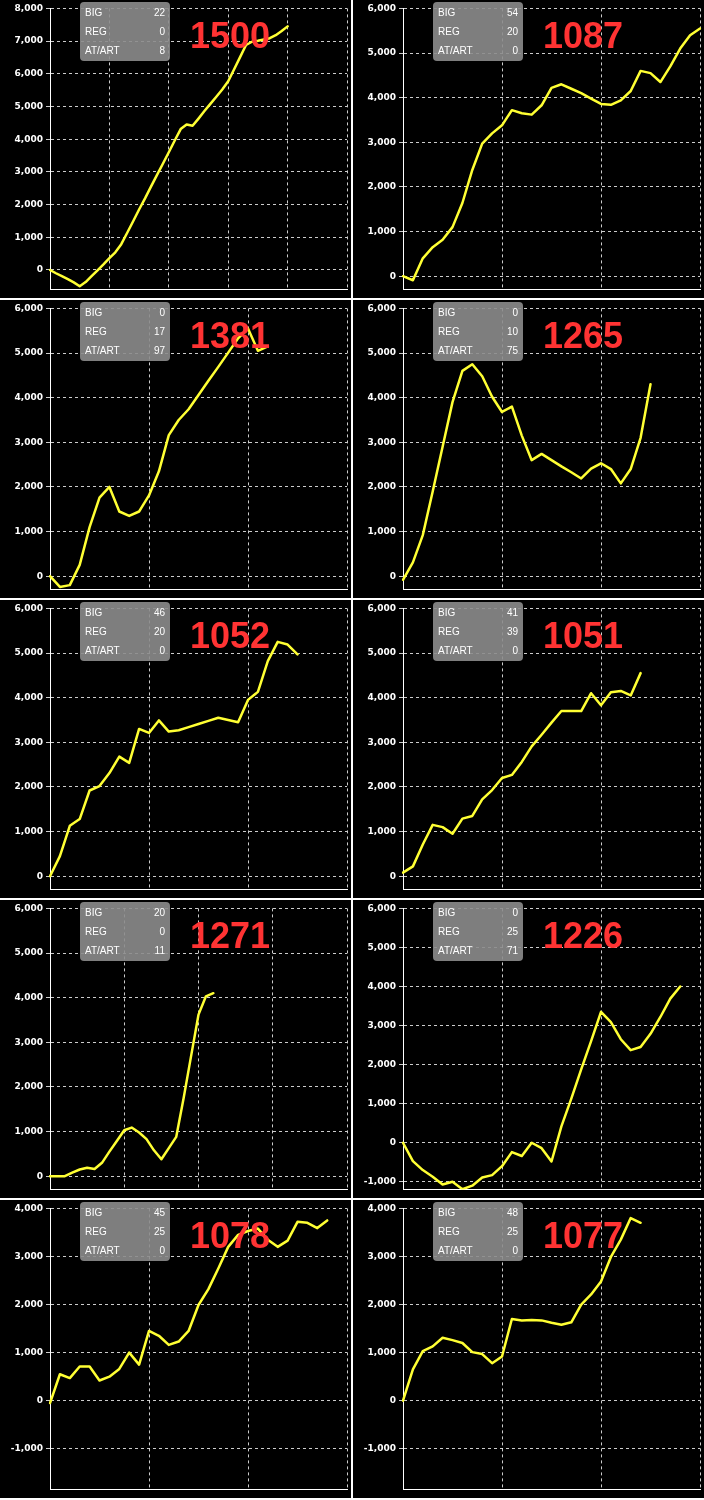  I want to click on annotation: 39, so click(512, 632).